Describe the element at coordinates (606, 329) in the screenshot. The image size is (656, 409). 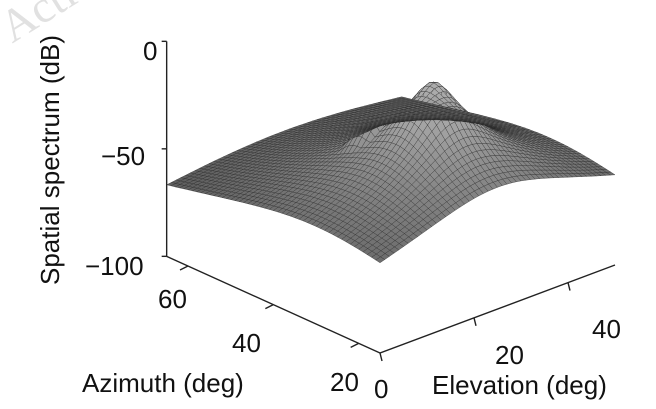
I see `x-tick-40: 40` at that location.